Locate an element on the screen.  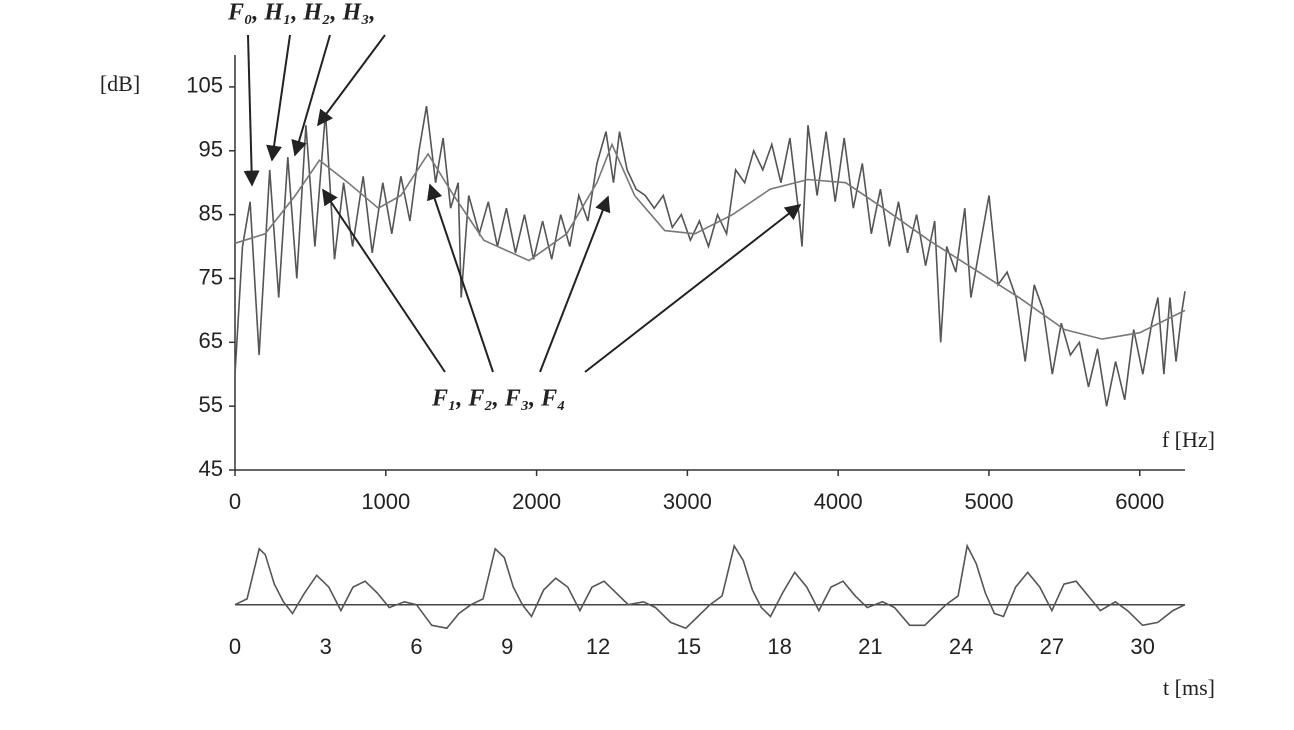
x-tick-label: 24 is located at coordinates (961, 646).